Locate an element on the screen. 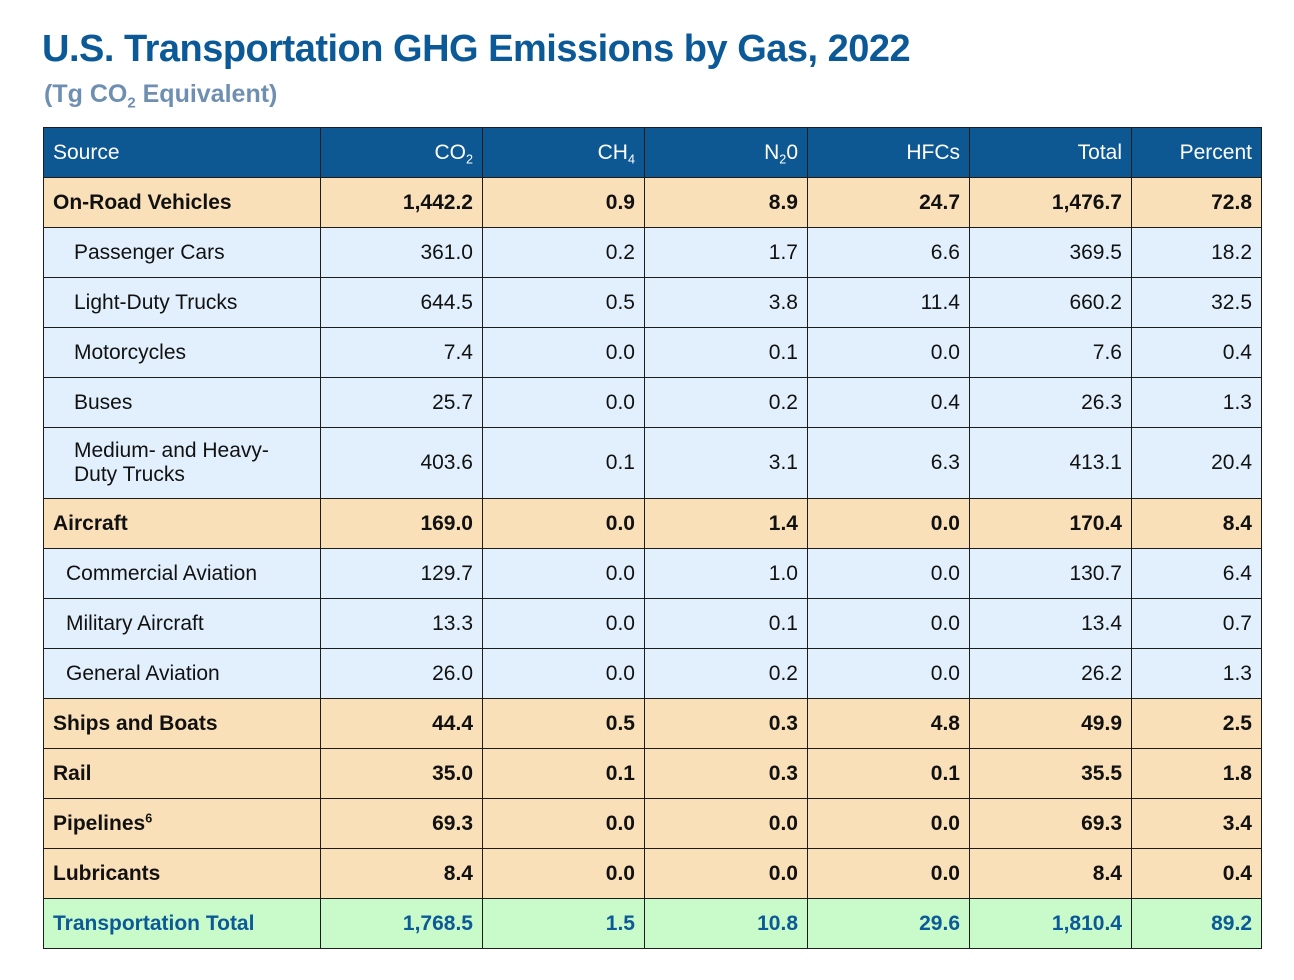  value-cell-total: 7.6 is located at coordinates (1050, 352).